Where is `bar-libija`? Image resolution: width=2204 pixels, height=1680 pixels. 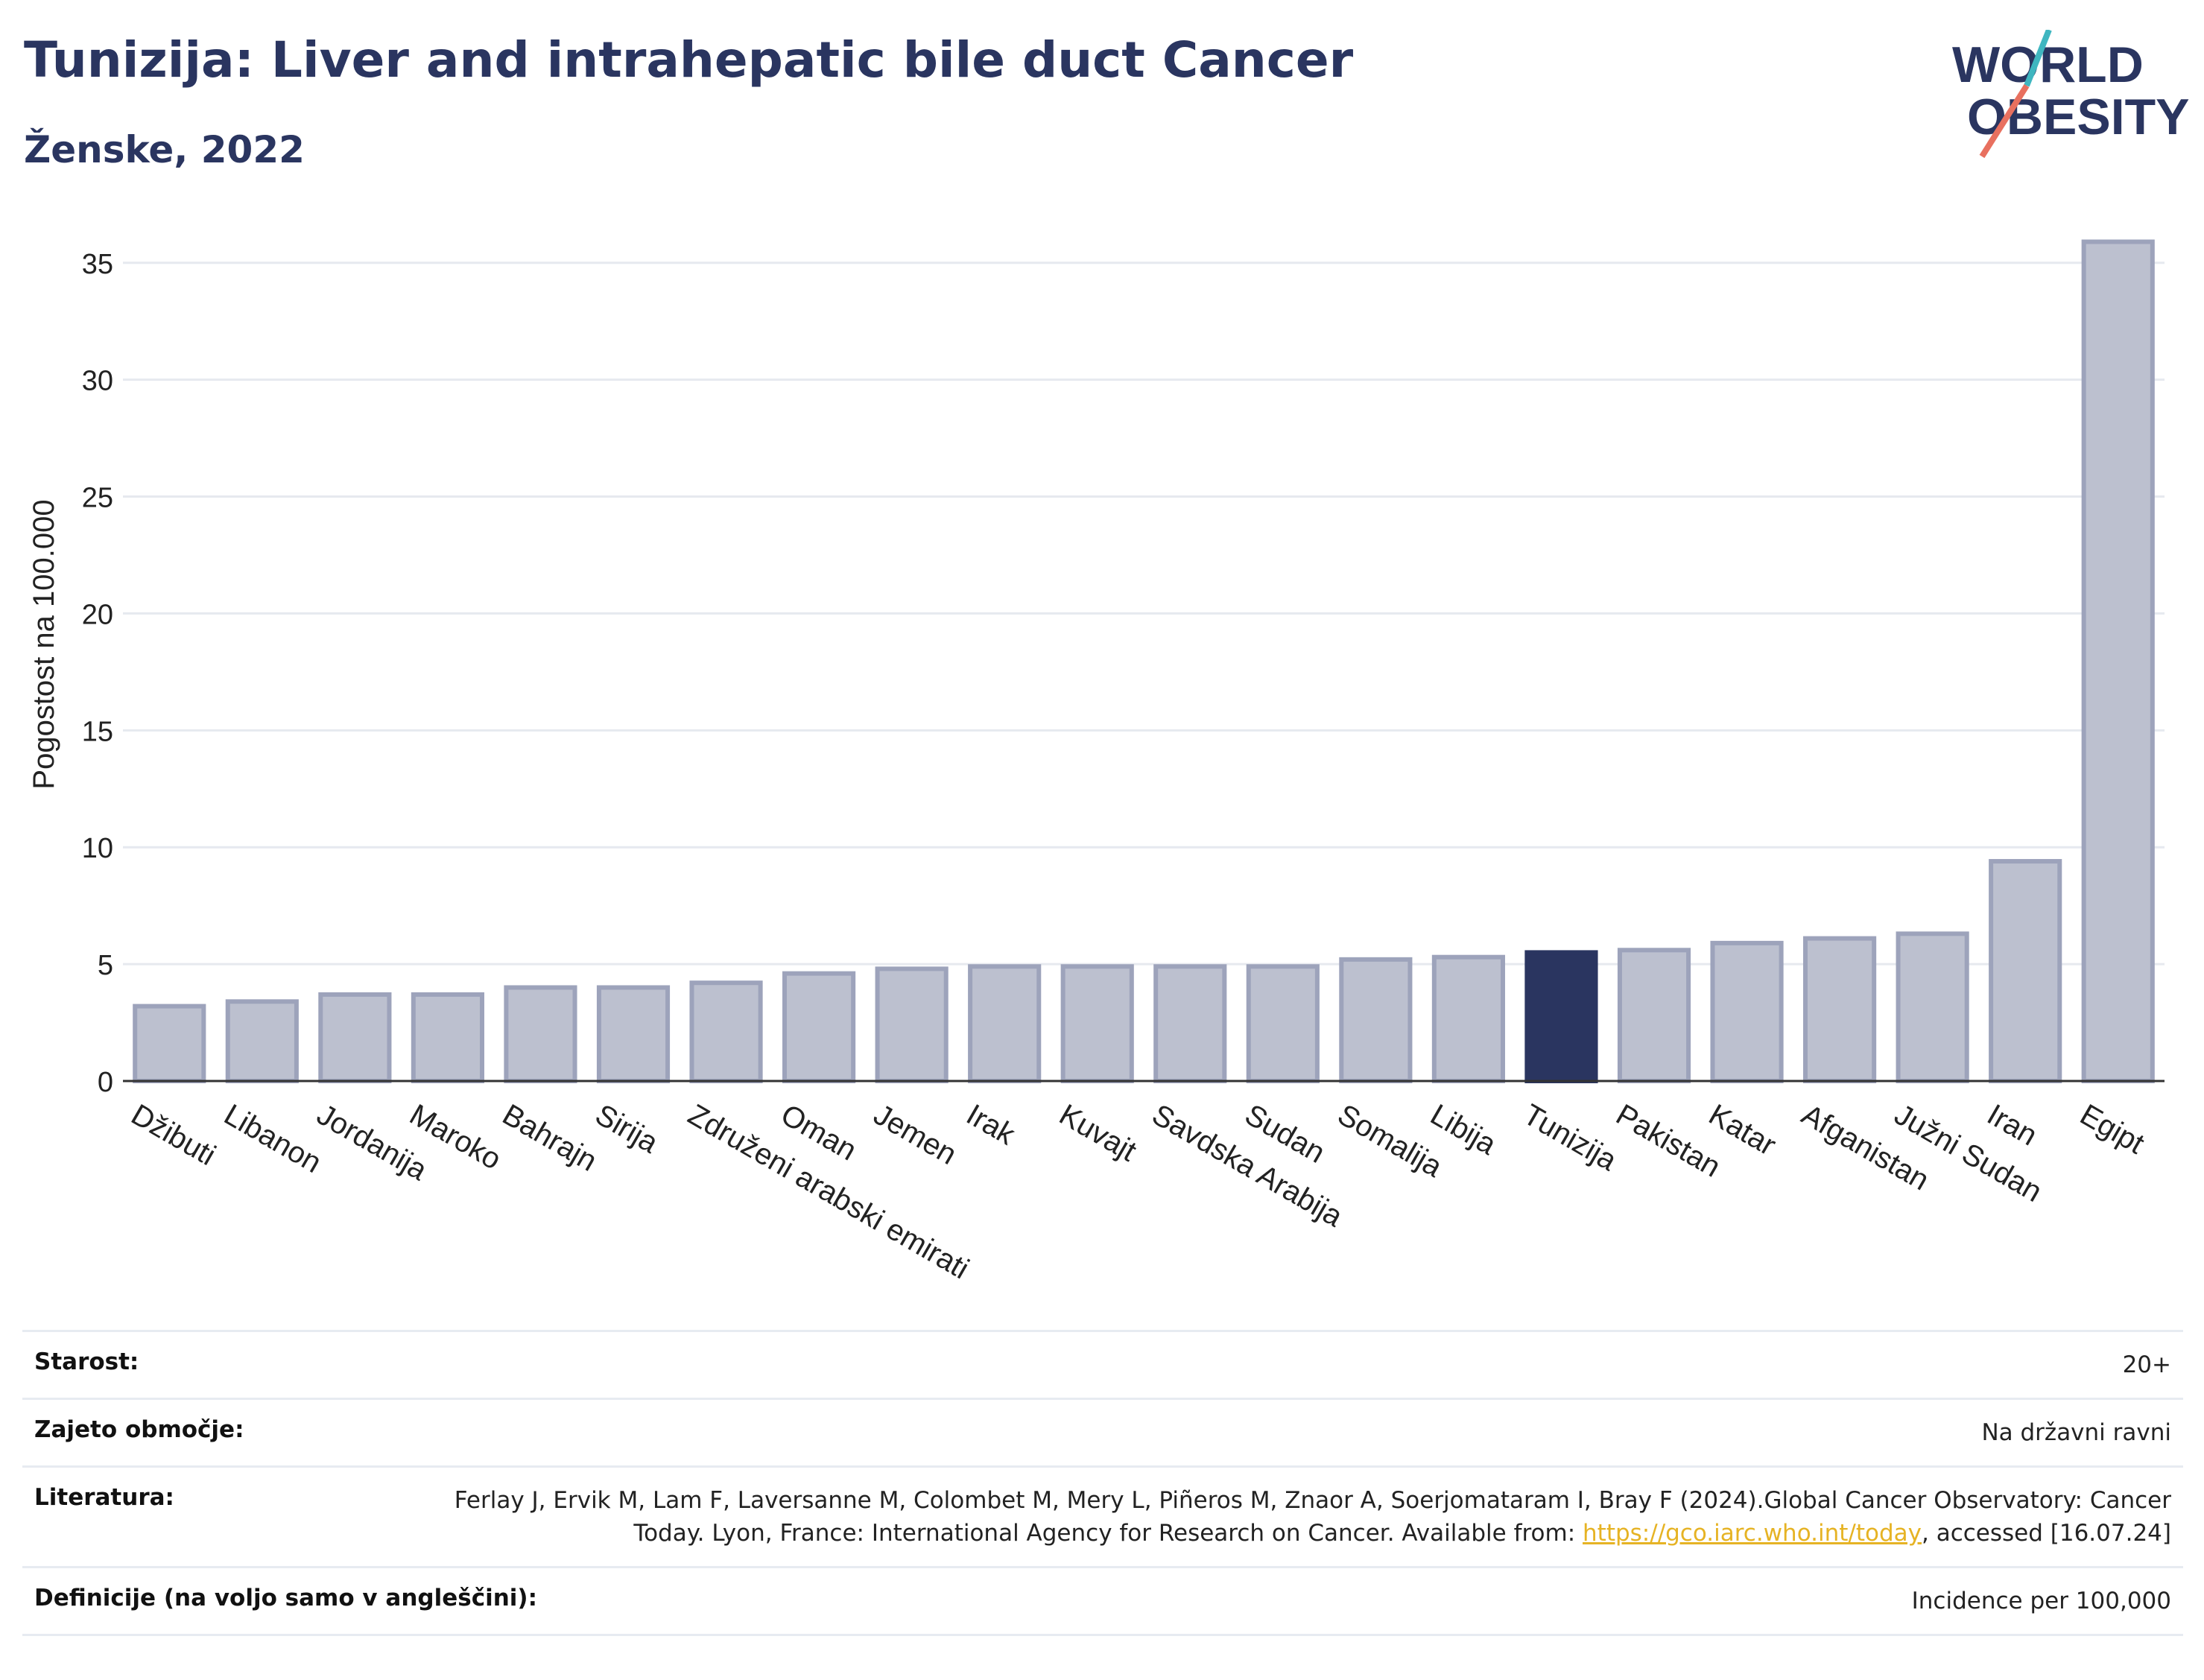
bar-libija is located at coordinates (1468, 1018).